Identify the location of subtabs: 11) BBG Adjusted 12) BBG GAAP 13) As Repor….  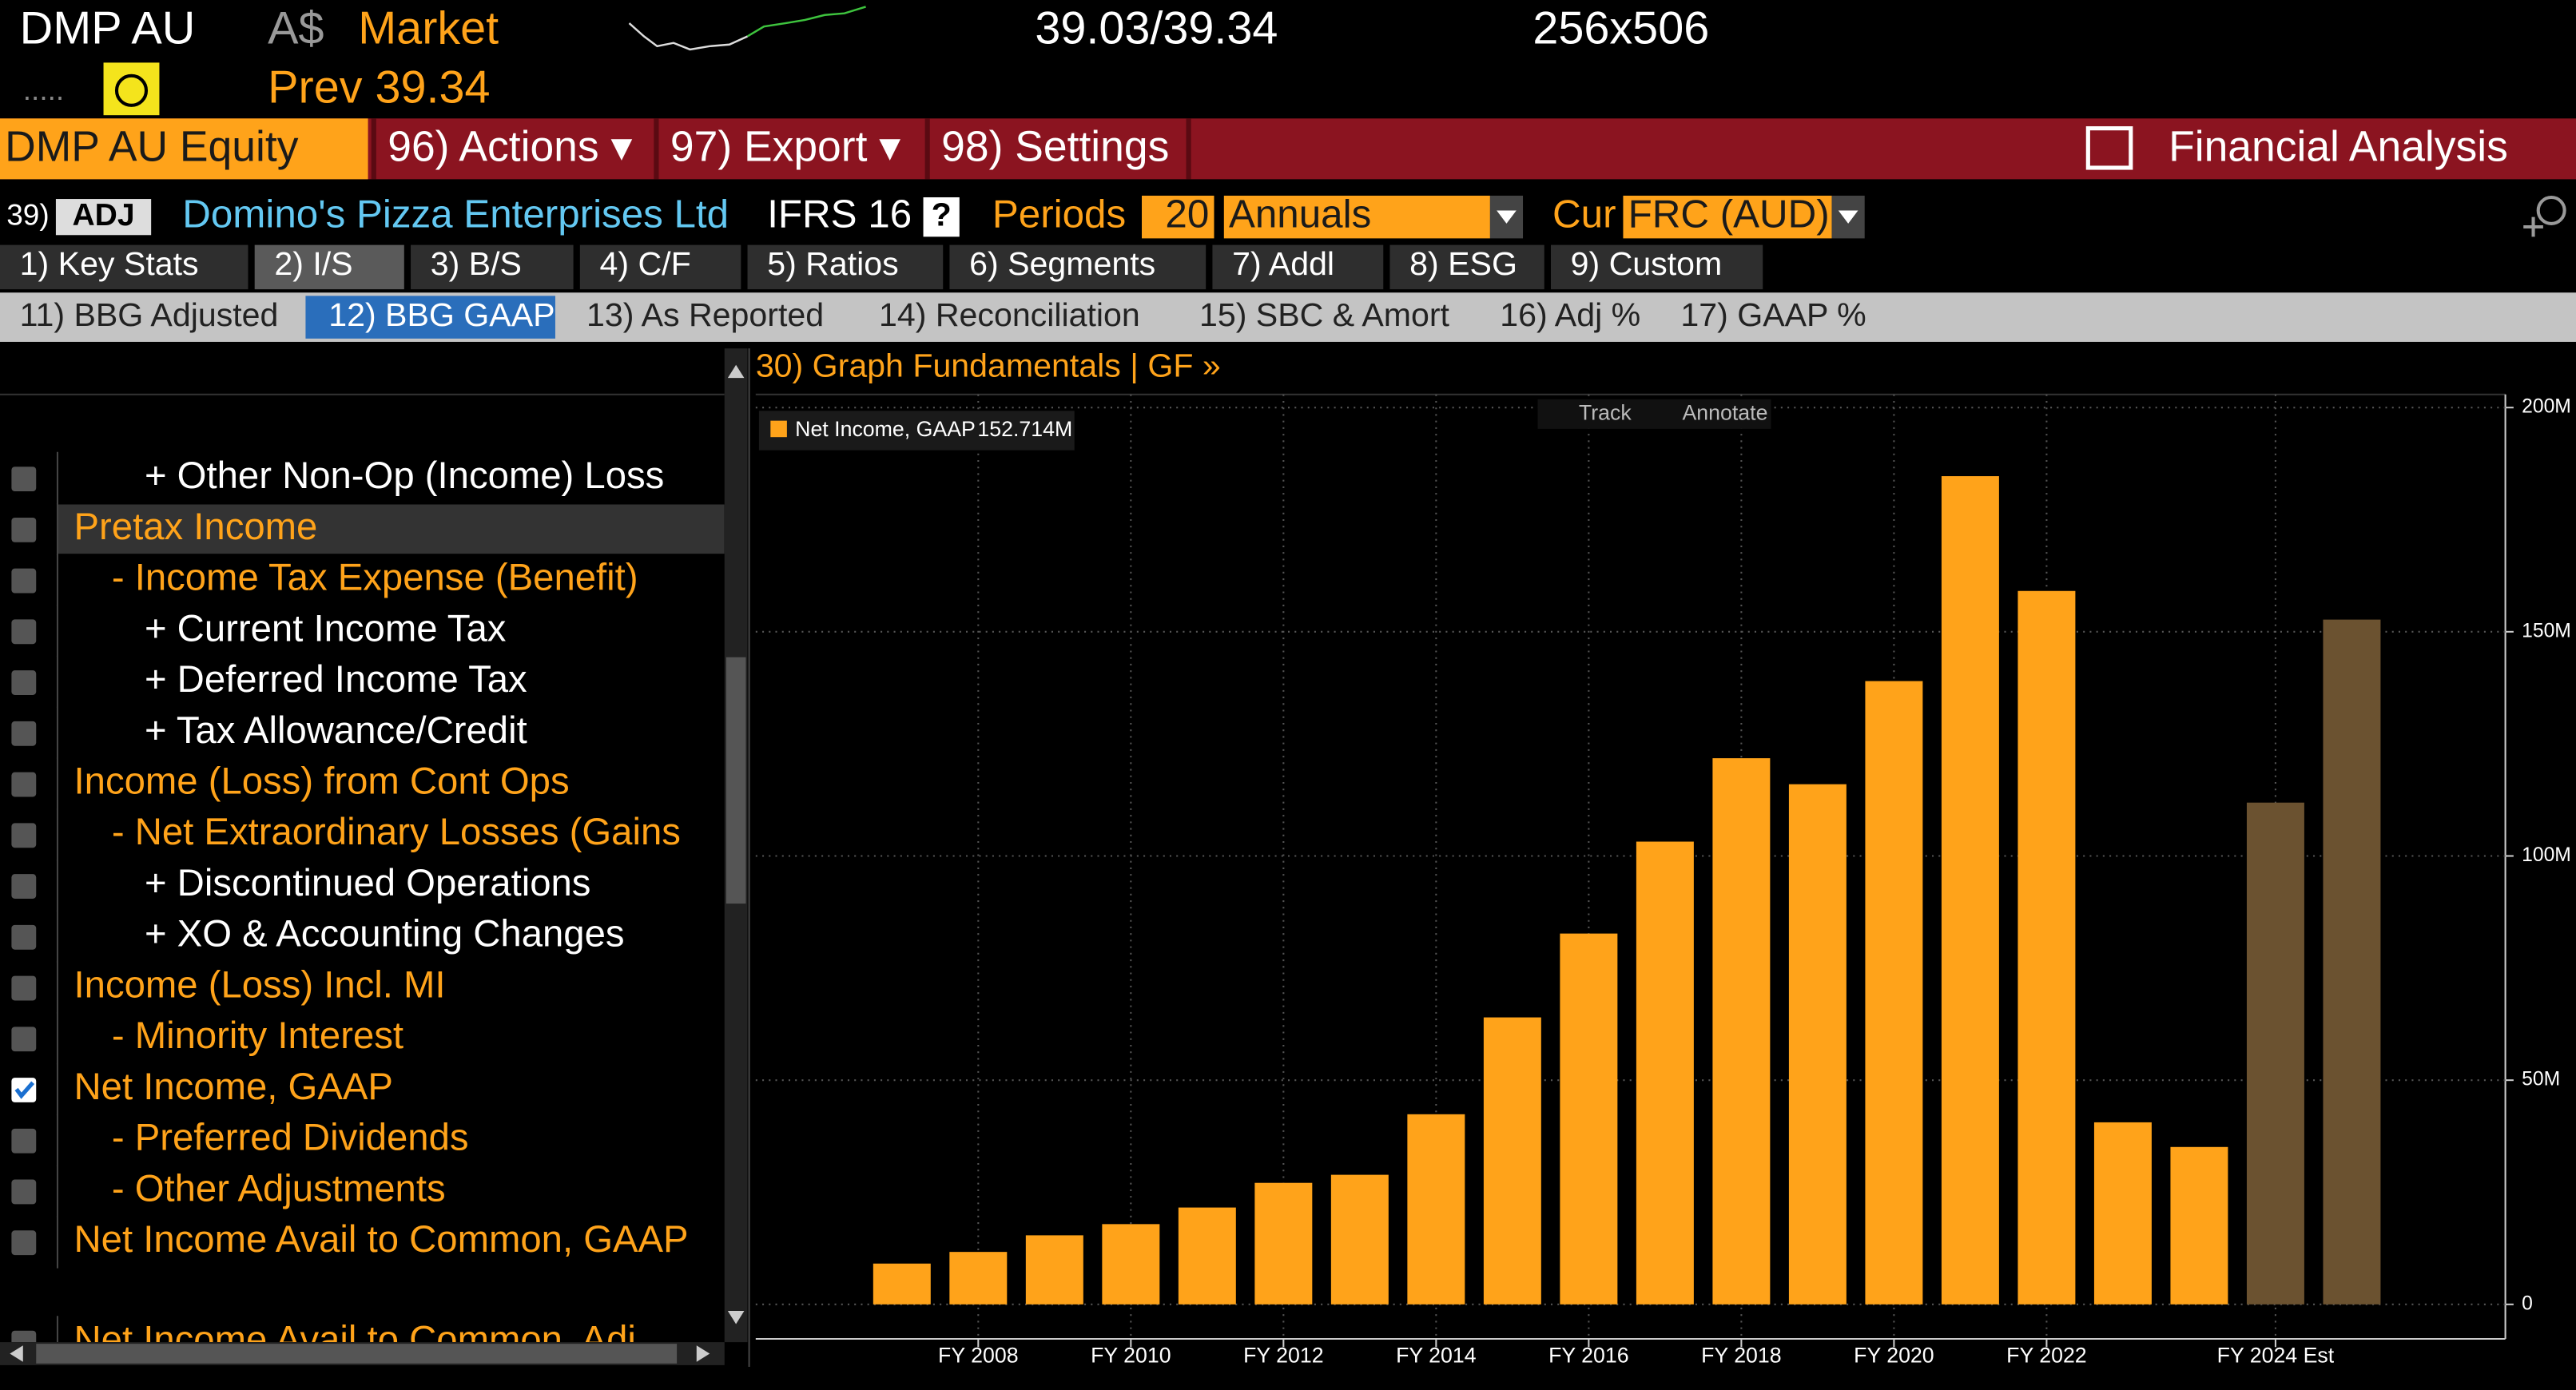
(943, 317).